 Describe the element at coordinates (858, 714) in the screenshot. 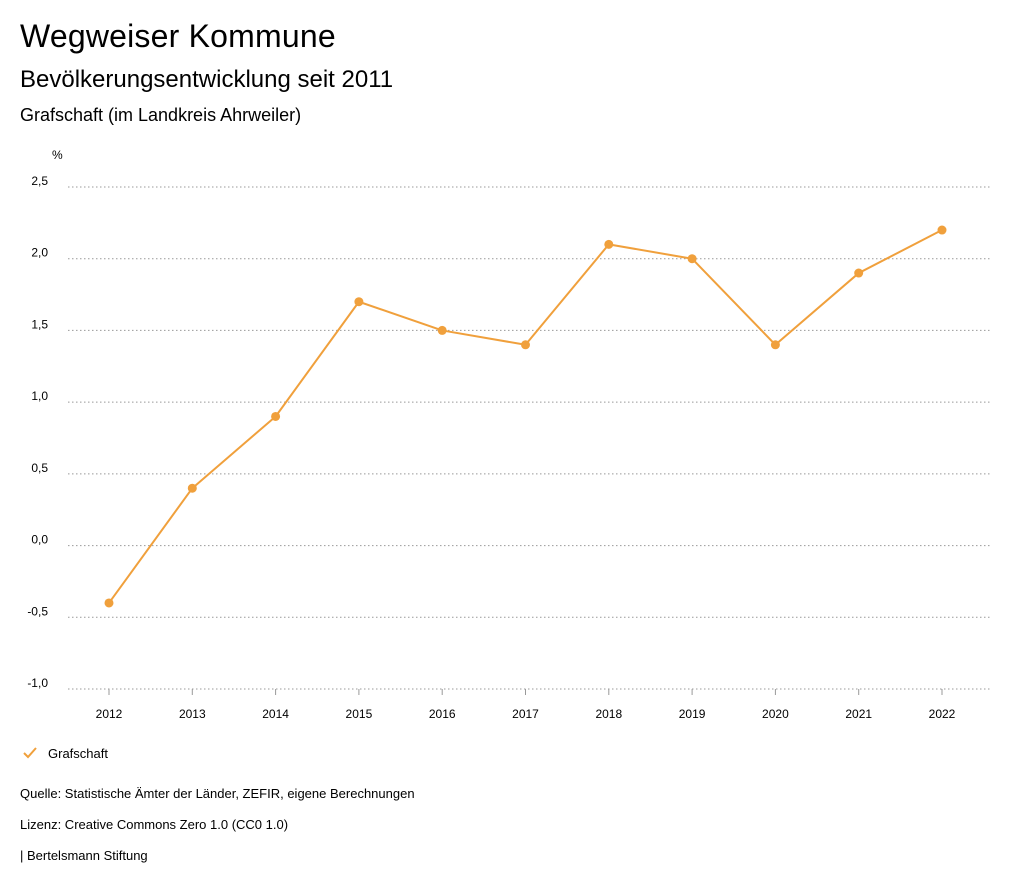

I see `x-tick-label: 2021` at that location.